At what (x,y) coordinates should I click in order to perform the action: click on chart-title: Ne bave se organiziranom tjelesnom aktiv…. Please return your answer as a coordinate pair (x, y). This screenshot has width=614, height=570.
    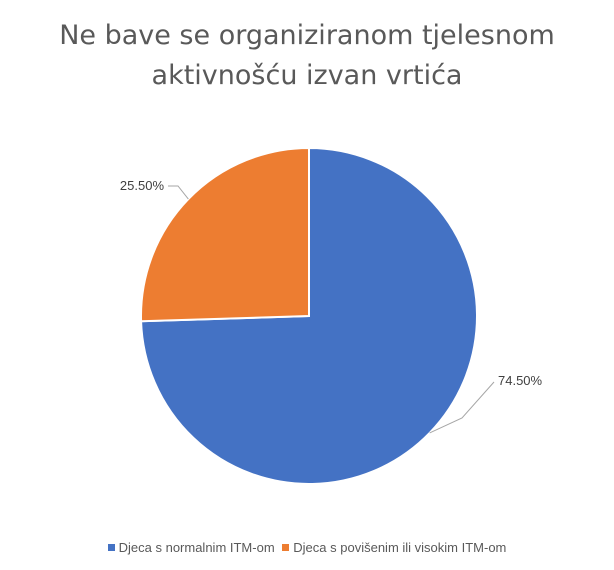
    Looking at the image, I should click on (307, 56).